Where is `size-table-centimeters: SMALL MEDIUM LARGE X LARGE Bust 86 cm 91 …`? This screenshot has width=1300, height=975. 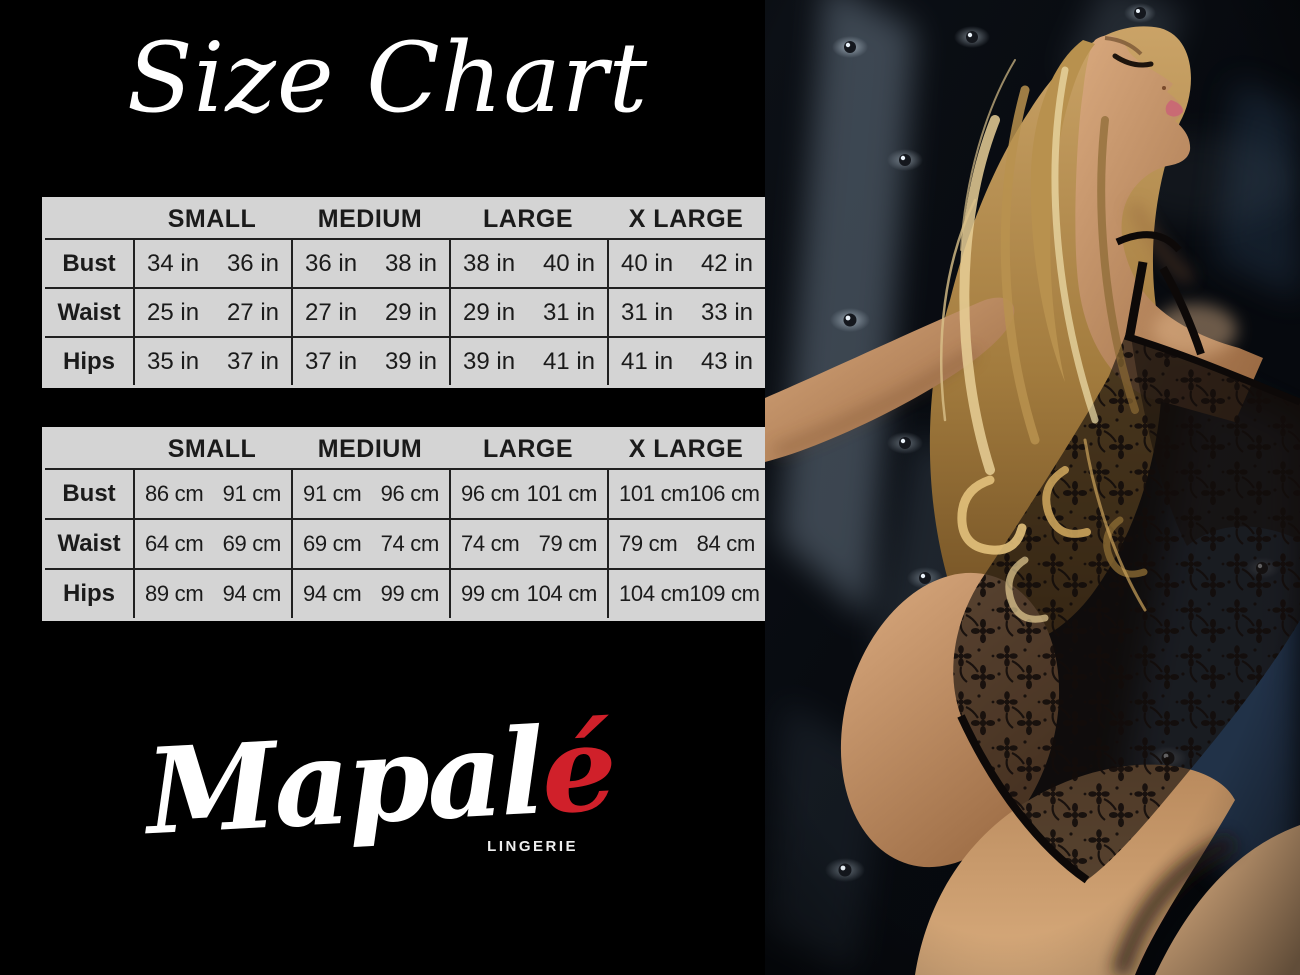
size-table-centimeters: SMALL MEDIUM LARGE X LARGE Bust 86 cm 91 … is located at coordinates (405, 524).